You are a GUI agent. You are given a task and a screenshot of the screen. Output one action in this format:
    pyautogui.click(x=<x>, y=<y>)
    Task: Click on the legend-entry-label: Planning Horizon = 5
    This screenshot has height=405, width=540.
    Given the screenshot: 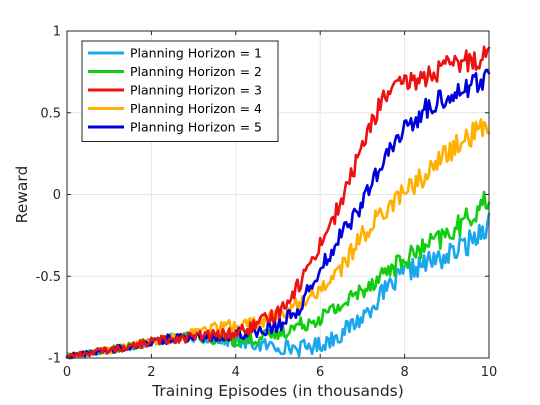 What is the action you would take?
    pyautogui.click(x=196, y=127)
    